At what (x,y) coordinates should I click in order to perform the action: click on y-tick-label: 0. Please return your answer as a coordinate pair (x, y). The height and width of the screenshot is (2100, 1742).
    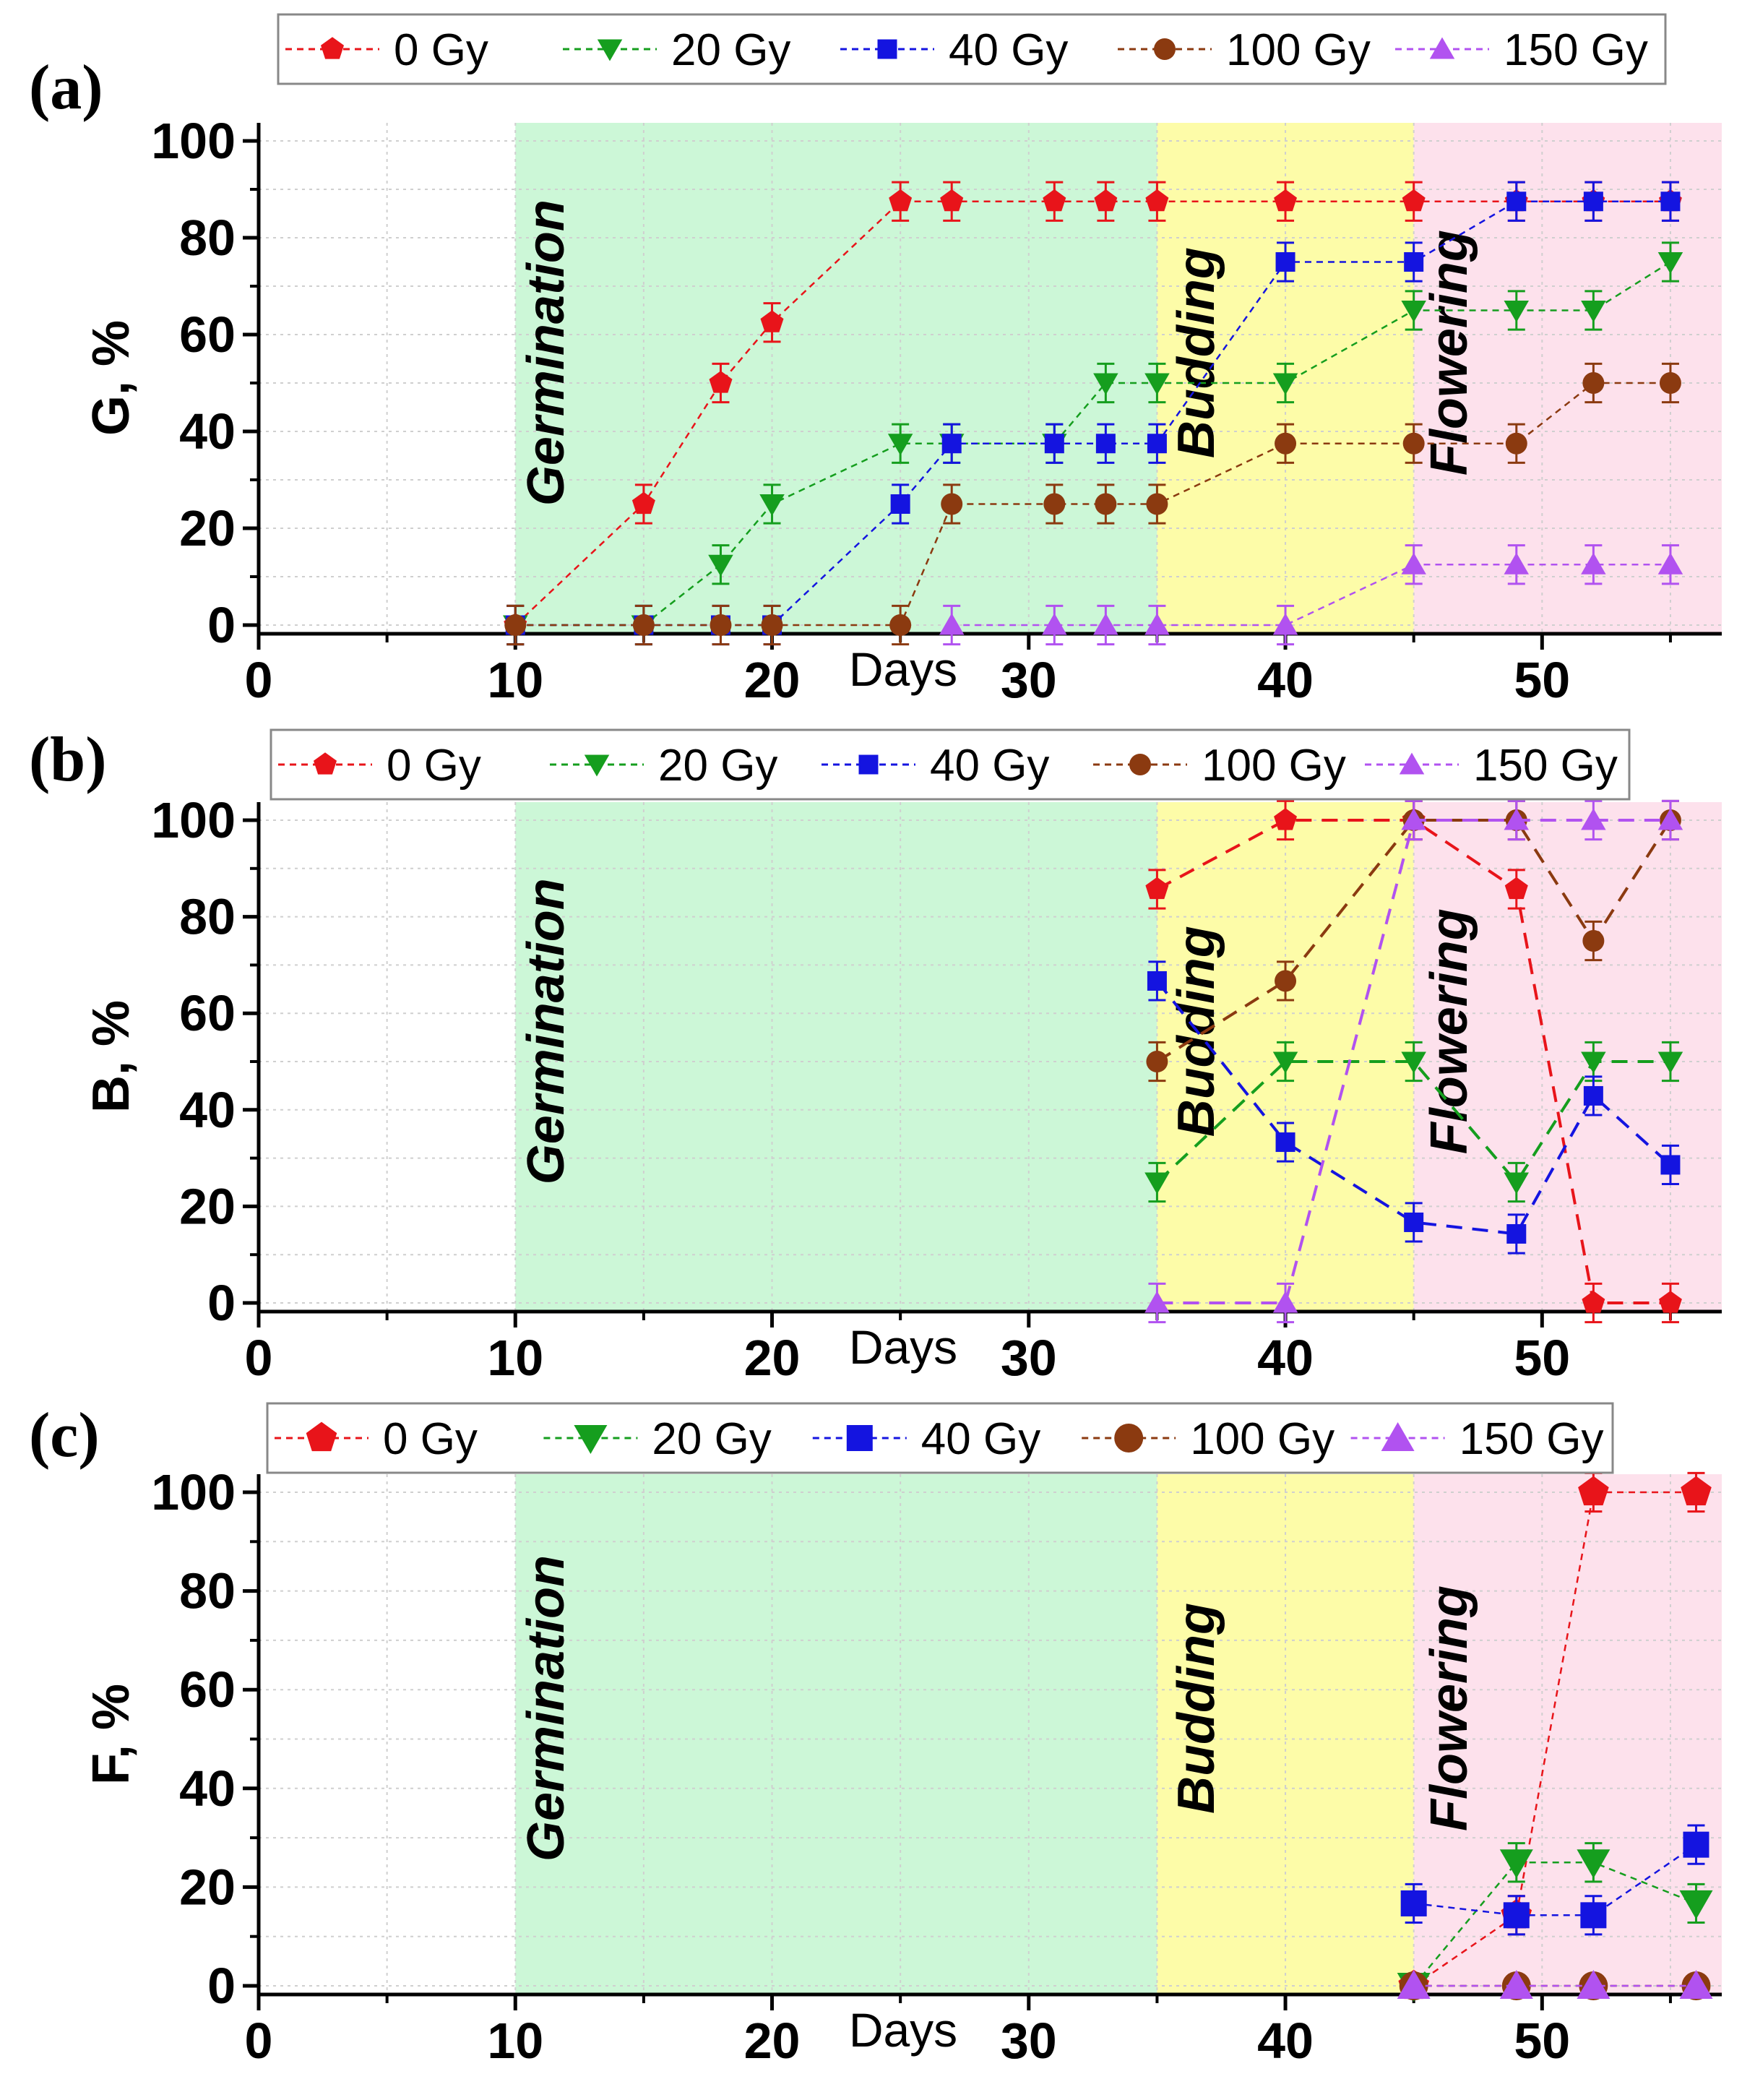
    Looking at the image, I should click on (221, 1303).